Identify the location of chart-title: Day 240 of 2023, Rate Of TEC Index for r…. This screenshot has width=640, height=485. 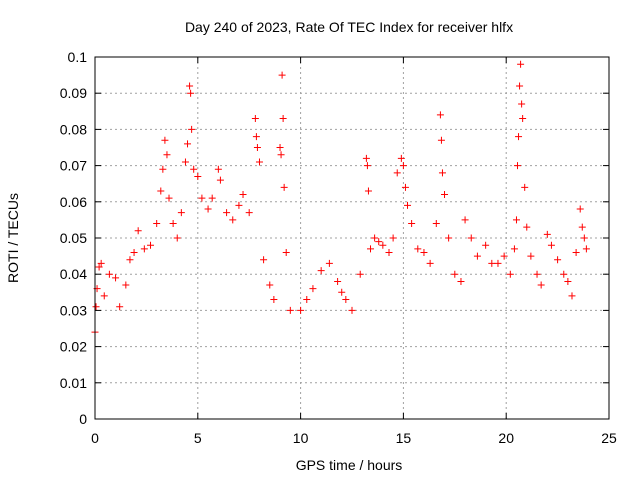
(349, 27).